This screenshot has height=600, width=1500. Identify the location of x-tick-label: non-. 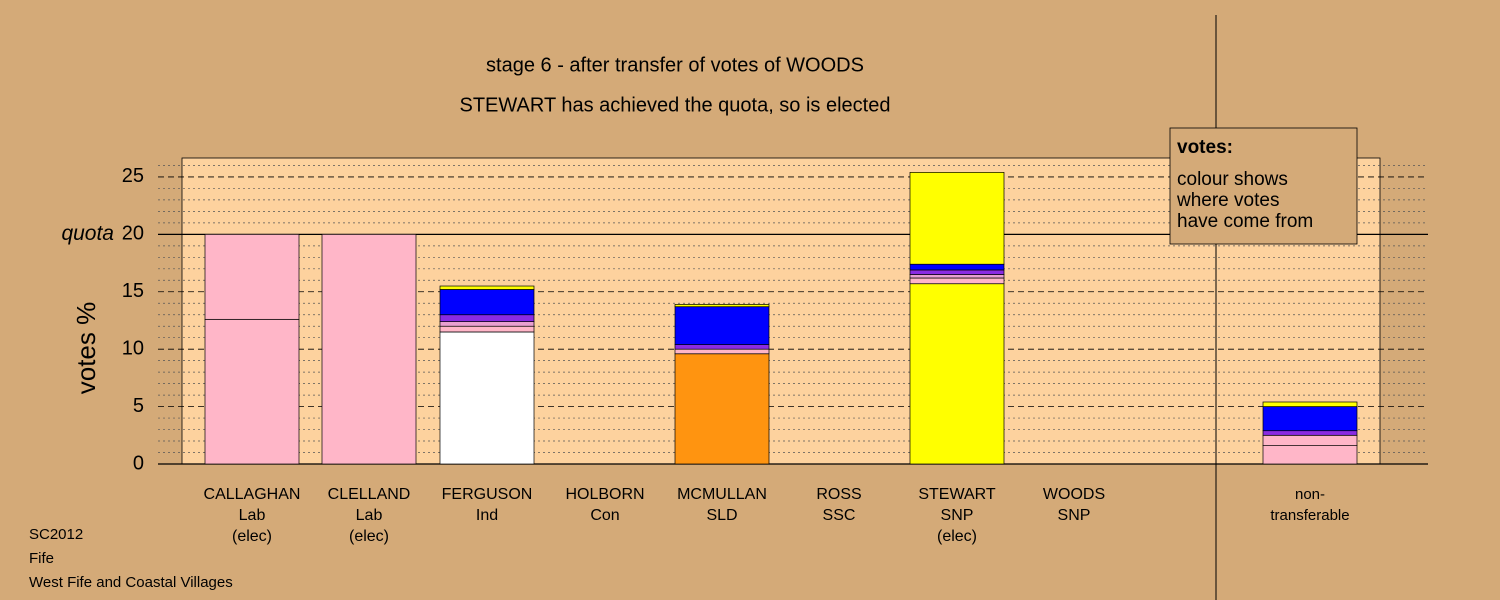
(1310, 494).